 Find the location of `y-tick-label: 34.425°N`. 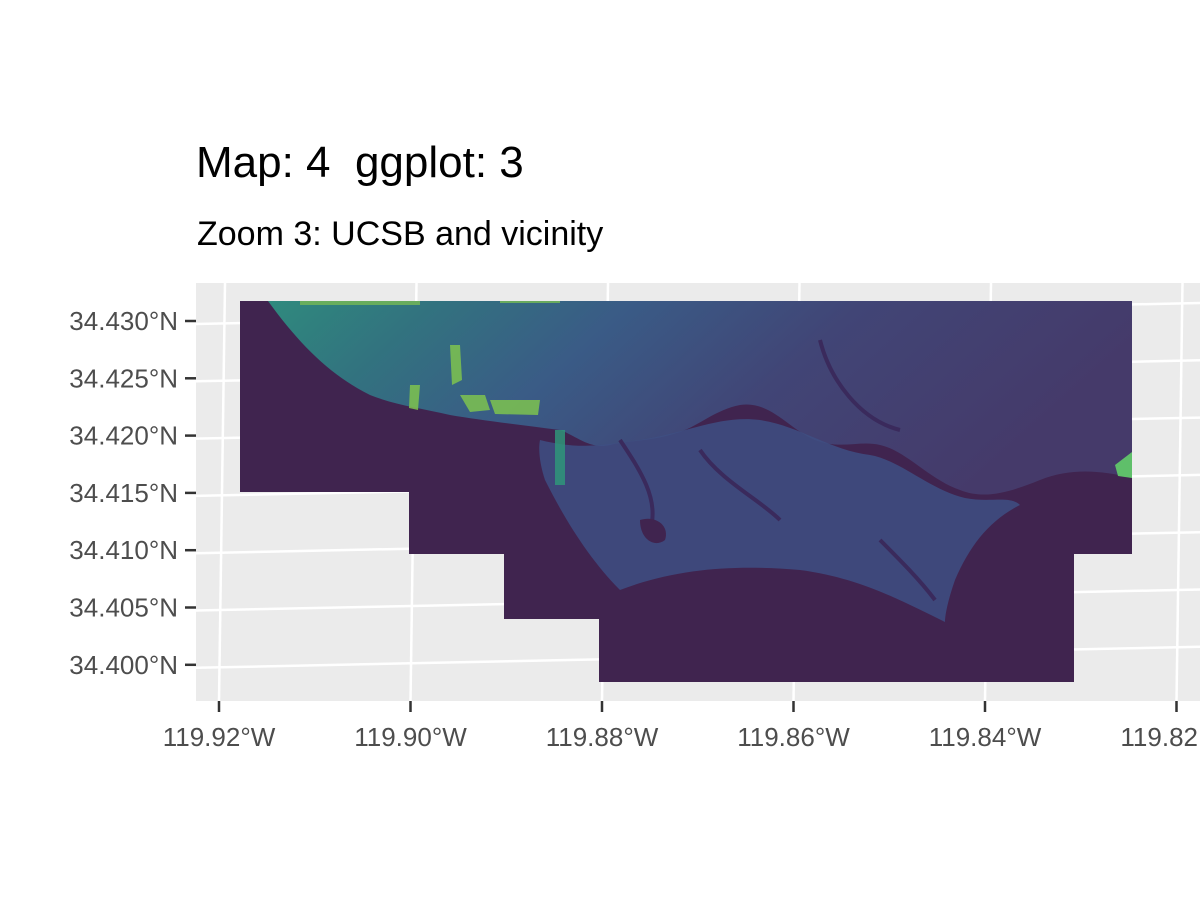

y-tick-label: 34.425°N is located at coordinates (123, 378).